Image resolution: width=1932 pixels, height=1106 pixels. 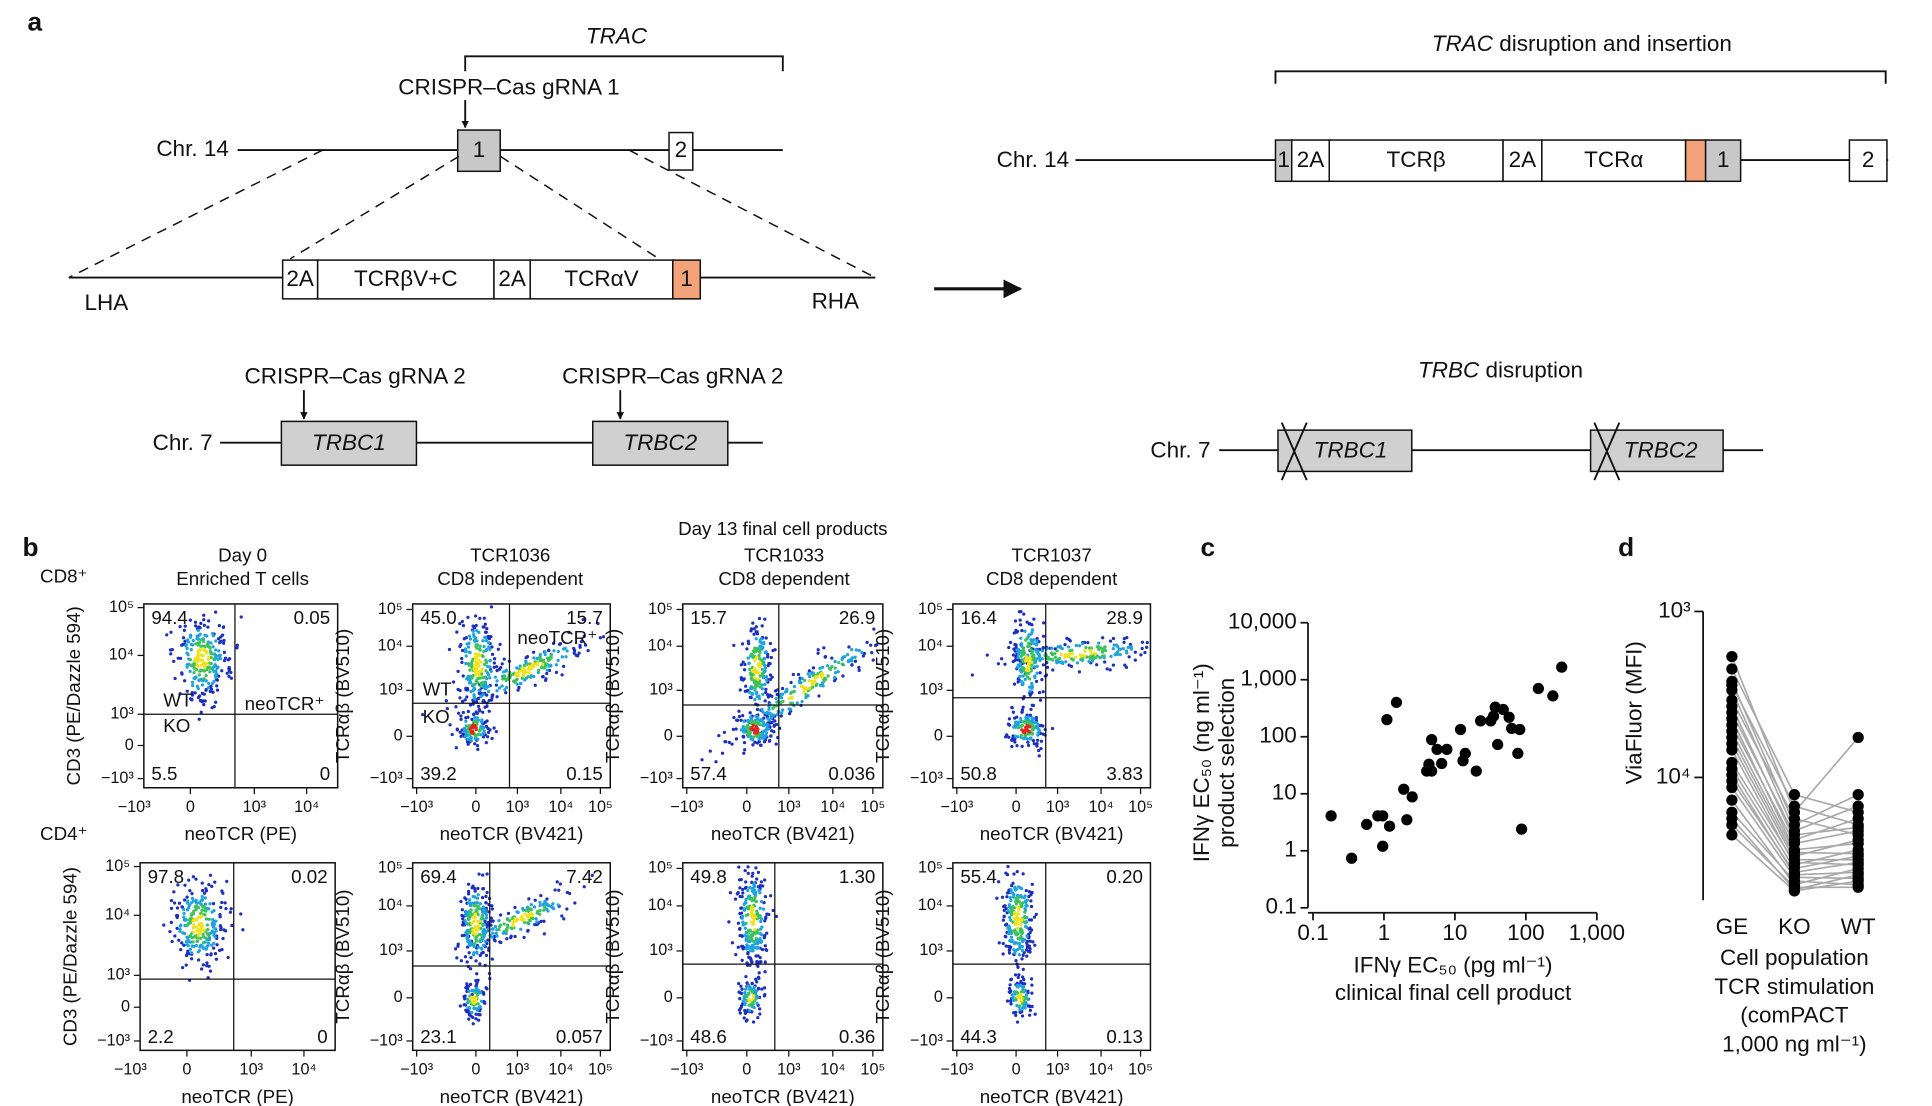 What do you see at coordinates (1794, 1015) in the screenshot?
I see `x-axis-label: (comPACT` at bounding box center [1794, 1015].